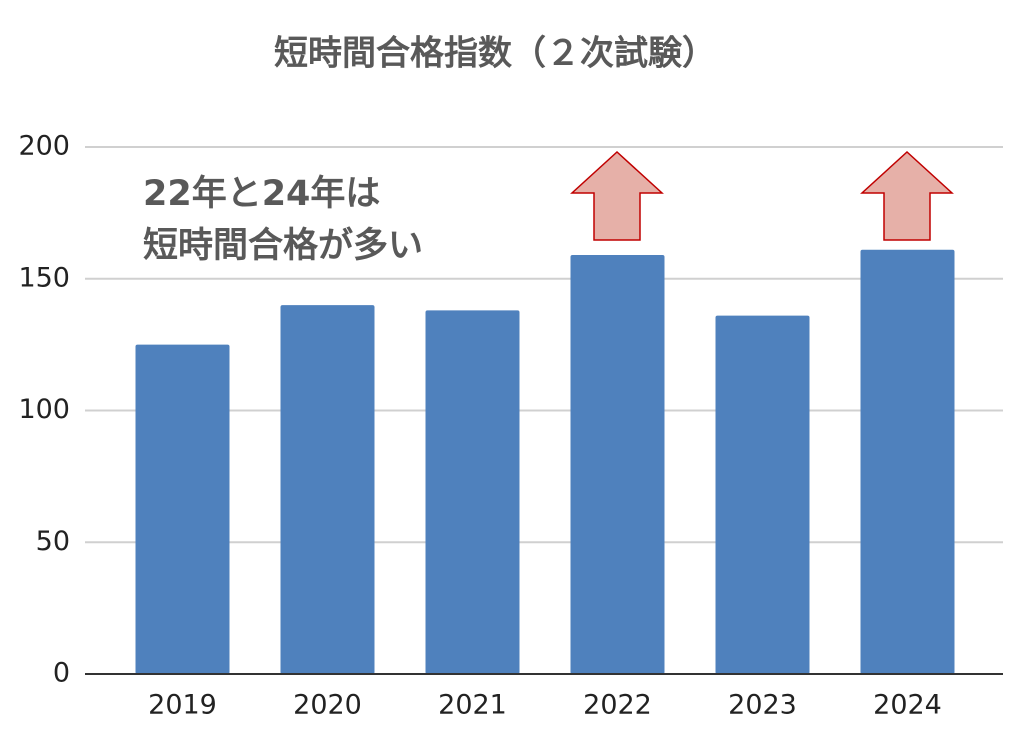 This screenshot has height=746, width=1024. Describe the element at coordinates (327, 705) in the screenshot. I see `x-tick-label: 2020` at that location.